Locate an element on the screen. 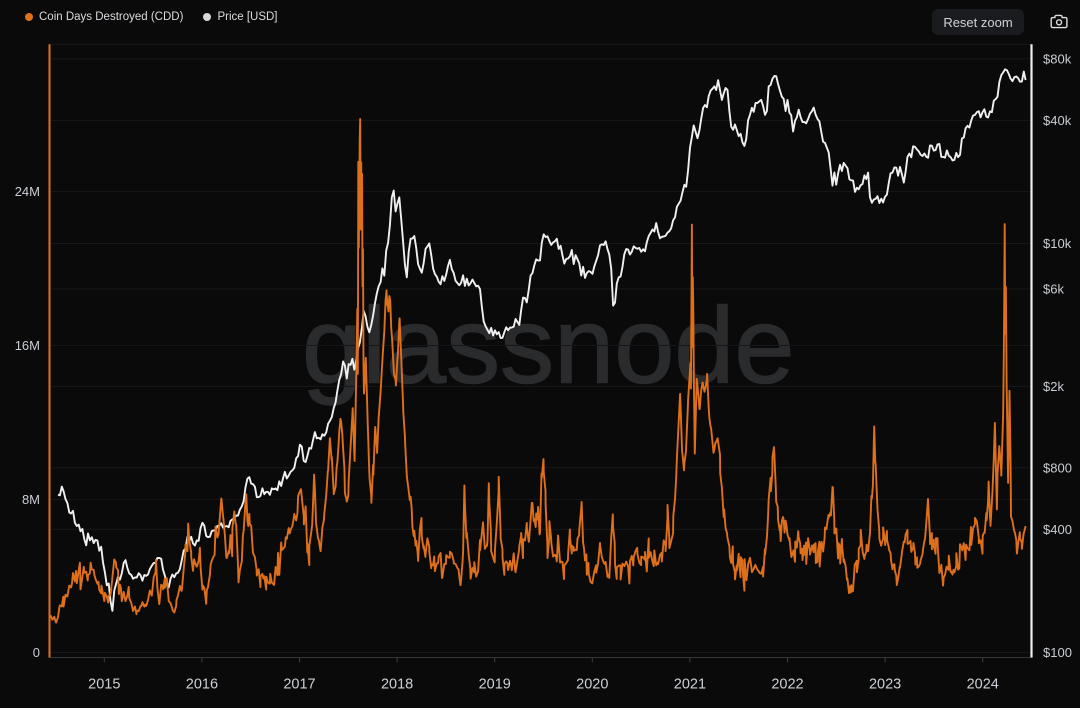  svg-text: 2022 is located at coordinates (787, 685).